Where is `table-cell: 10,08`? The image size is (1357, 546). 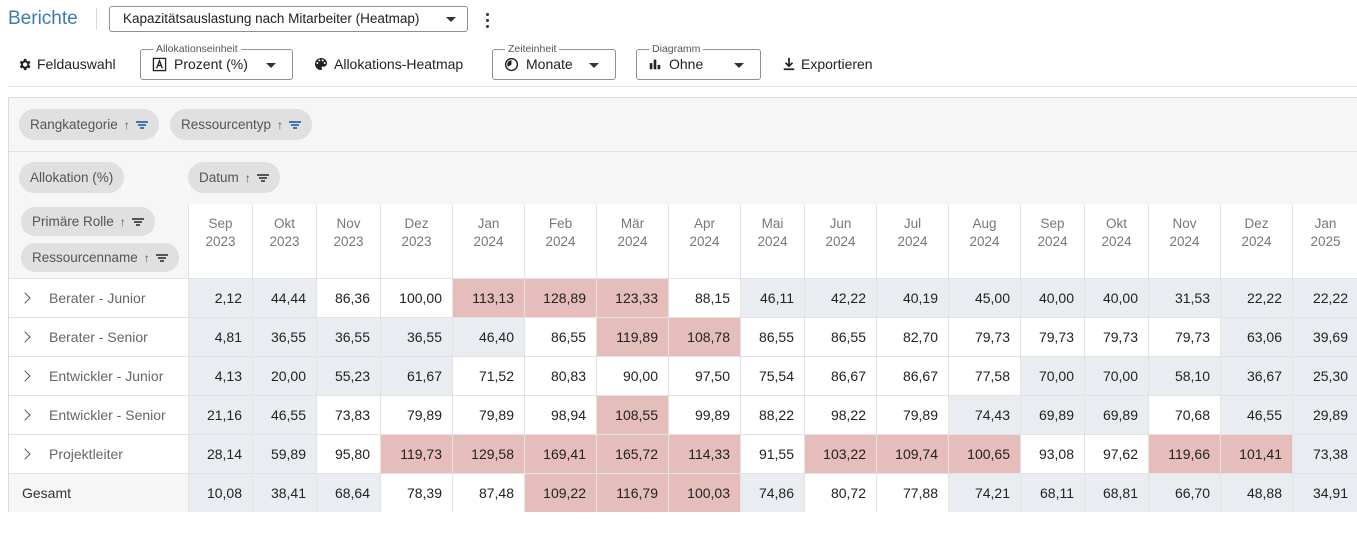
table-cell: 10,08 is located at coordinates (220, 493).